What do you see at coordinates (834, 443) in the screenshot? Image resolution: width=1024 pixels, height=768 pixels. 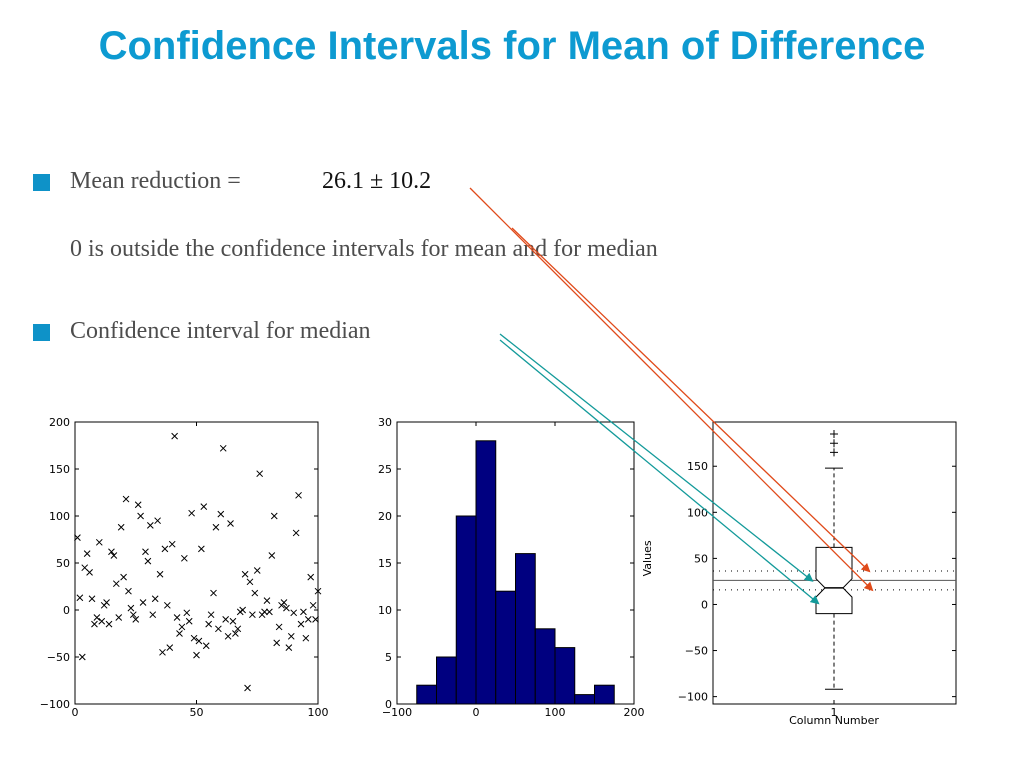 I see `boxplot-outlier` at bounding box center [834, 443].